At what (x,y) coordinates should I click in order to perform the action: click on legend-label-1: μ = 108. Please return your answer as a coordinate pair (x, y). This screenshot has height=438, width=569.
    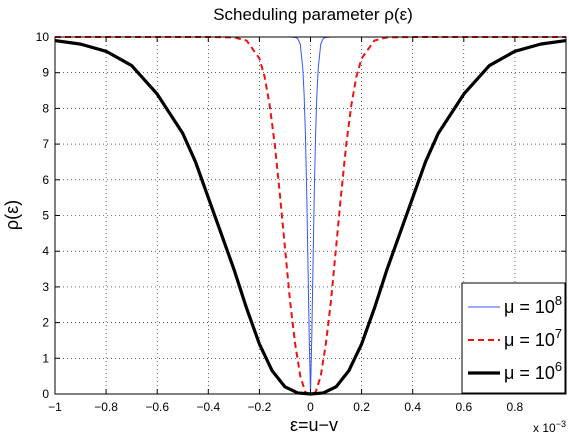
    Looking at the image, I should click on (533, 305).